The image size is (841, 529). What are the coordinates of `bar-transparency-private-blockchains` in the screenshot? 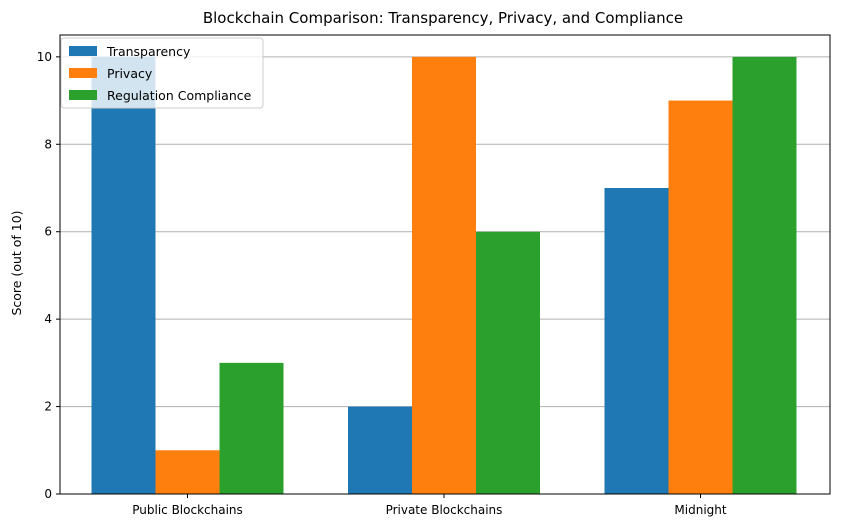 It's located at (380, 450).